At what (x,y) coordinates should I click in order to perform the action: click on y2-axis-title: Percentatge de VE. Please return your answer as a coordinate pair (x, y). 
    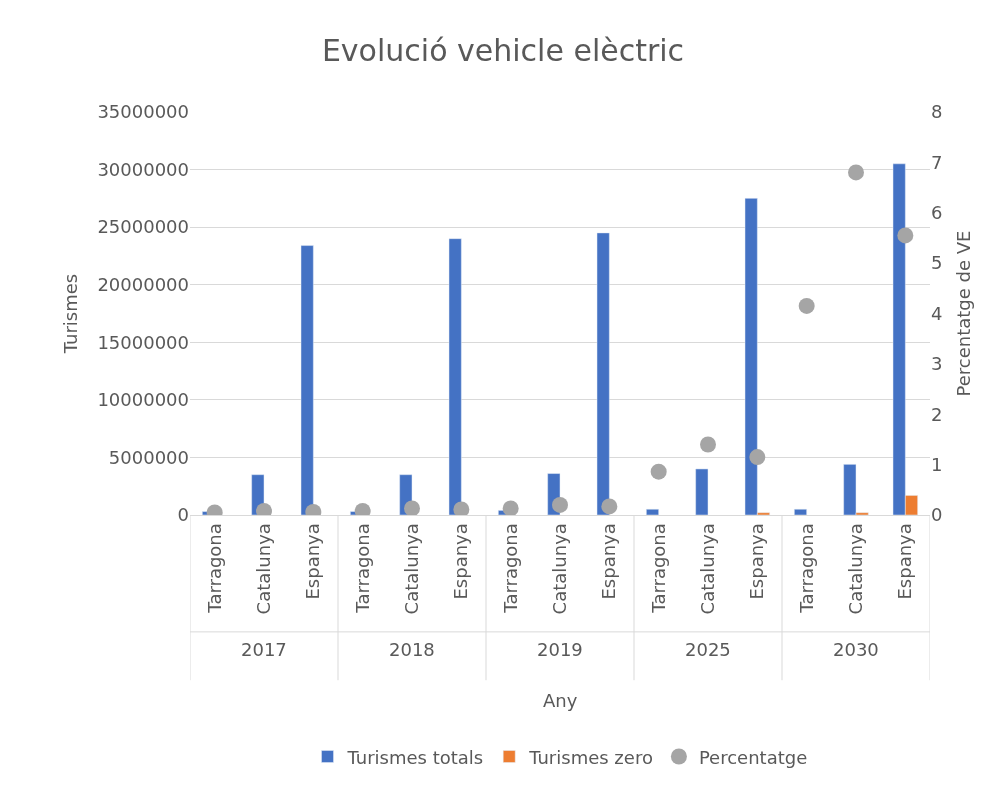
    Looking at the image, I should click on (963, 313).